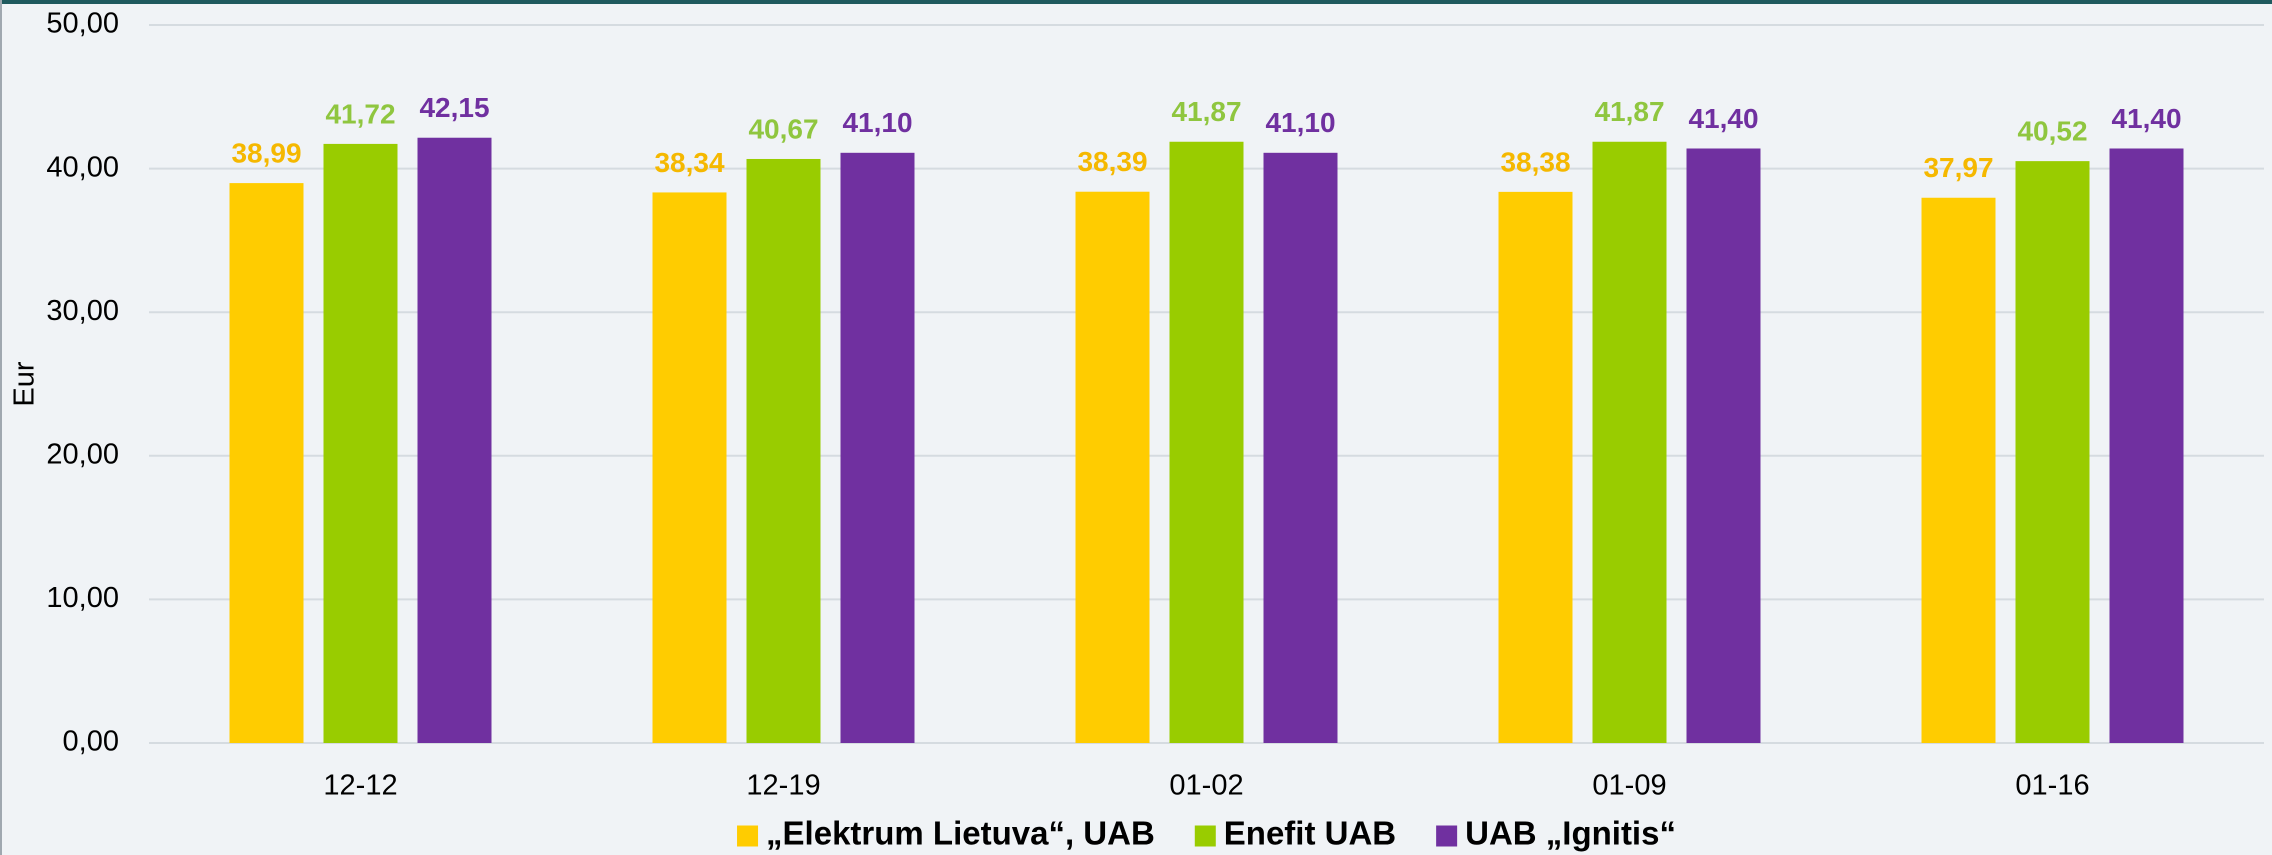  What do you see at coordinates (82, 454) in the screenshot?
I see `y-tick-label: 20,00` at bounding box center [82, 454].